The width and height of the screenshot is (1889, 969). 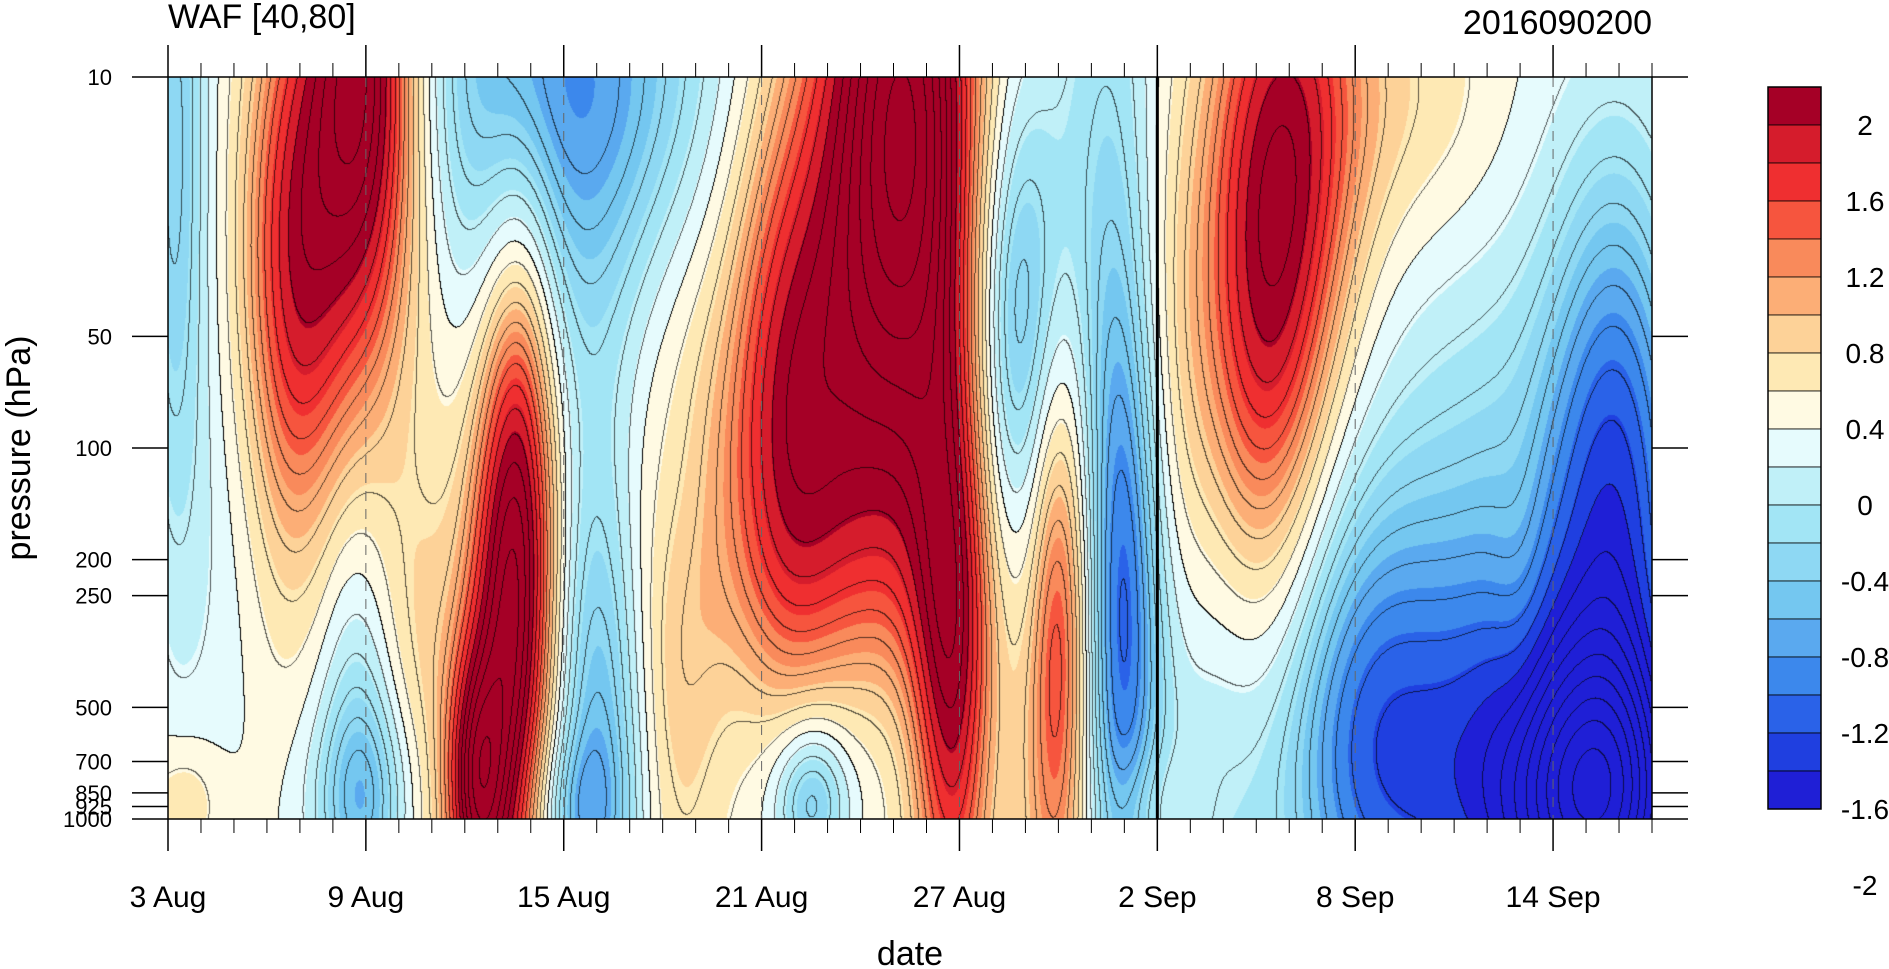 What do you see at coordinates (87, 819) in the screenshot?
I see `y-tick-label: 1000` at bounding box center [87, 819].